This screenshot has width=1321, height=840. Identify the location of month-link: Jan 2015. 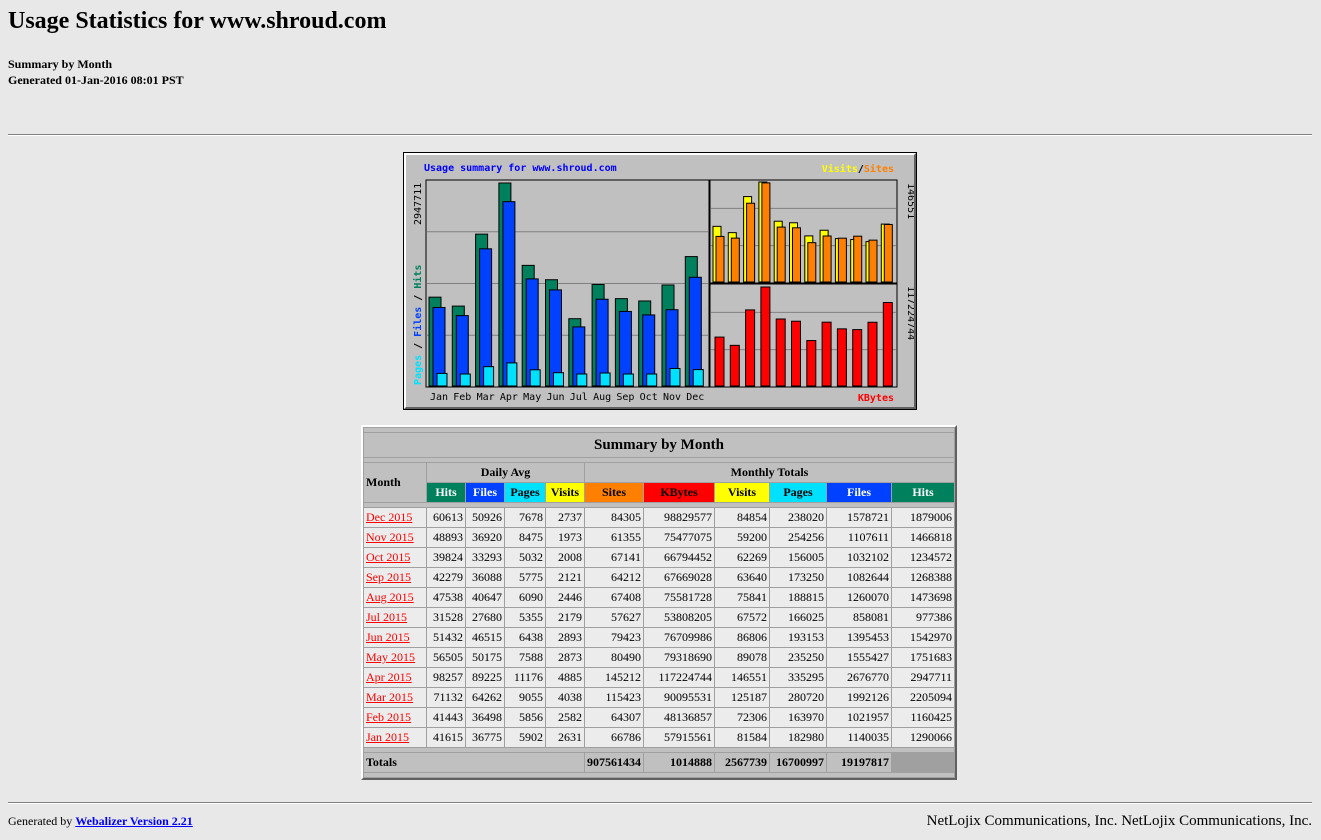
(387, 737).